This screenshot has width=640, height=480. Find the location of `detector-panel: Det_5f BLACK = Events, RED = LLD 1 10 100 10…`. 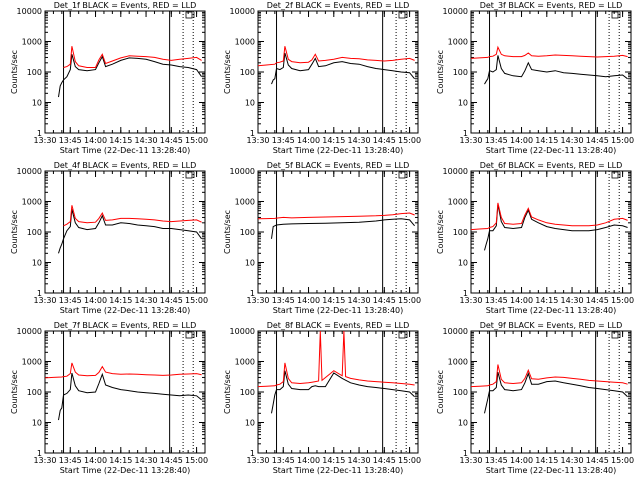

detector-panel: Det_5f BLACK = Events, RED = LLD 1 10 100 10… is located at coordinates (322, 238).